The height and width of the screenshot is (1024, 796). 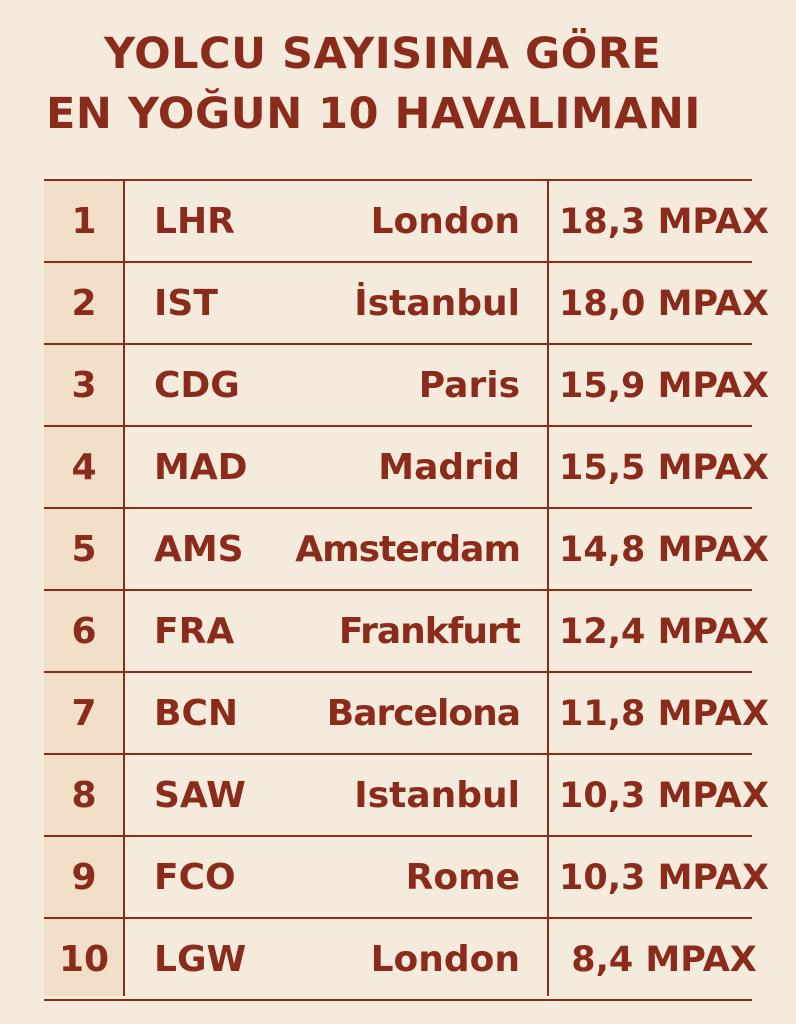 What do you see at coordinates (84, 303) in the screenshot?
I see `rank-cell: 2` at bounding box center [84, 303].